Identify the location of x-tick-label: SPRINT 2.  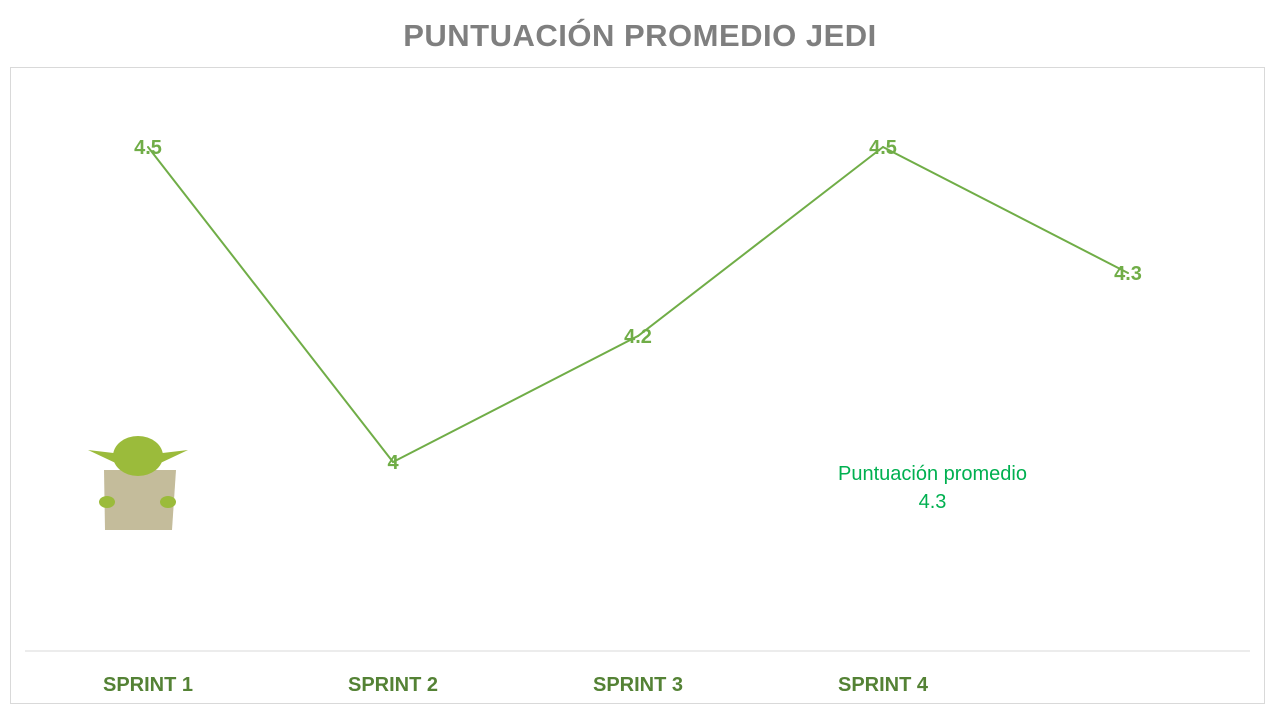
(393, 685).